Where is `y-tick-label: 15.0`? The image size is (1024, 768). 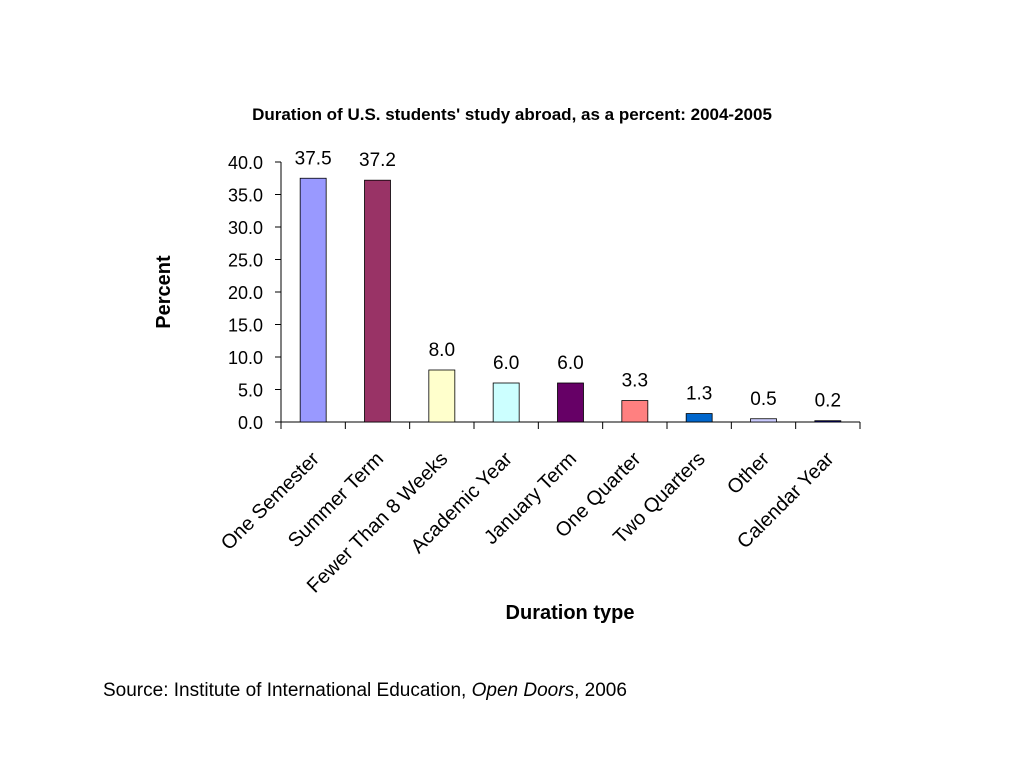 y-tick-label: 15.0 is located at coordinates (245, 326).